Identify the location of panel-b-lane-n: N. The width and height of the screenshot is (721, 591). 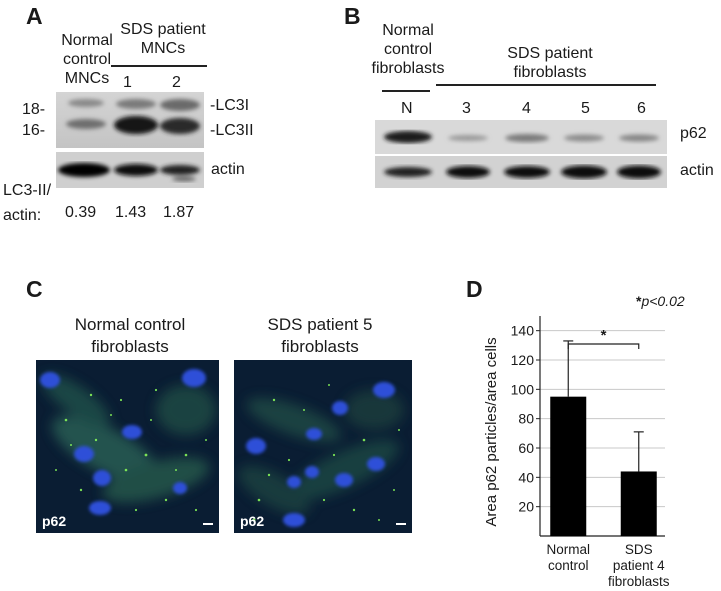
(407, 108).